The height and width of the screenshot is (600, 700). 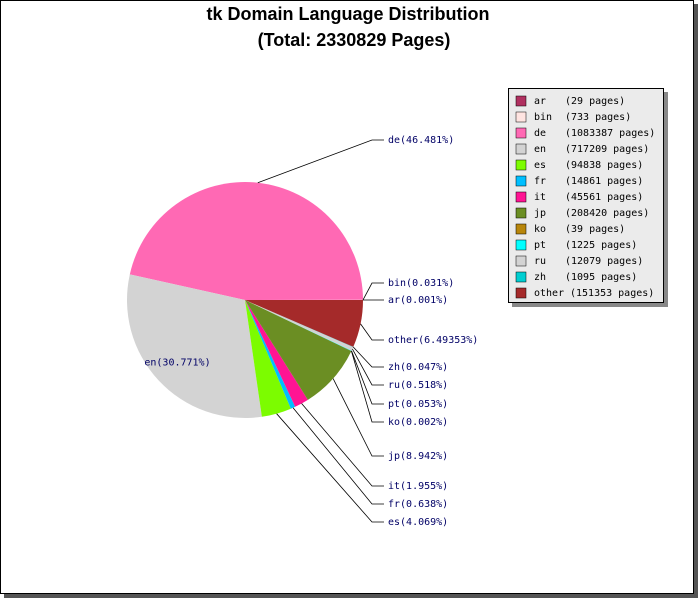 What do you see at coordinates (433, 340) in the screenshot?
I see `value-label: other(6.49353%)` at bounding box center [433, 340].